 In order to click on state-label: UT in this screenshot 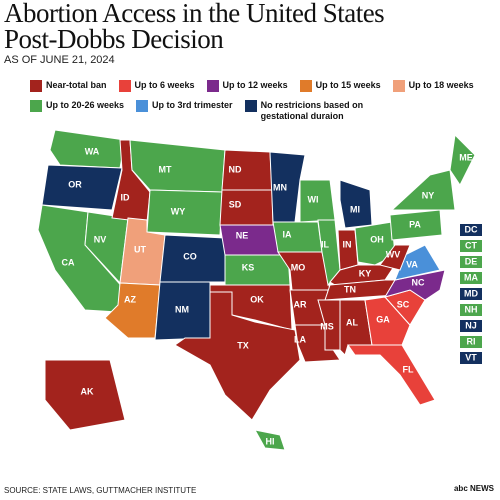, I will do `click(140, 249)`.